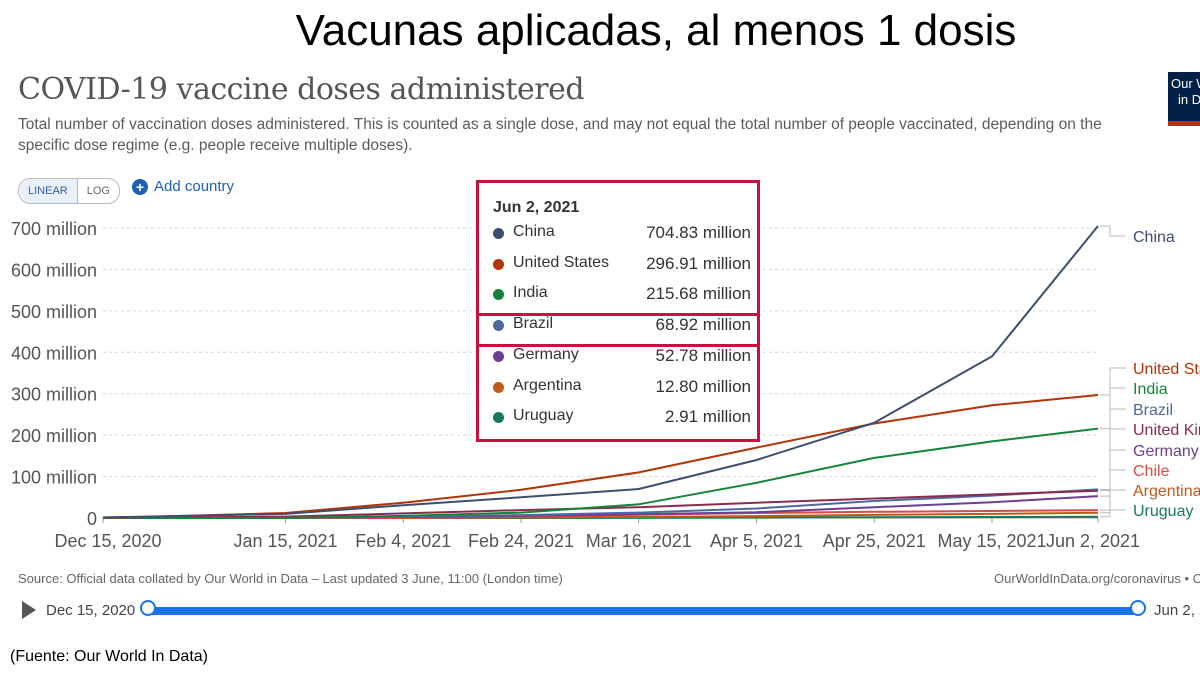 Image resolution: width=1200 pixels, height=675 pixels. What do you see at coordinates (109, 656) in the screenshot?
I see `footnote: (Fuente: Our World In Data)` at bounding box center [109, 656].